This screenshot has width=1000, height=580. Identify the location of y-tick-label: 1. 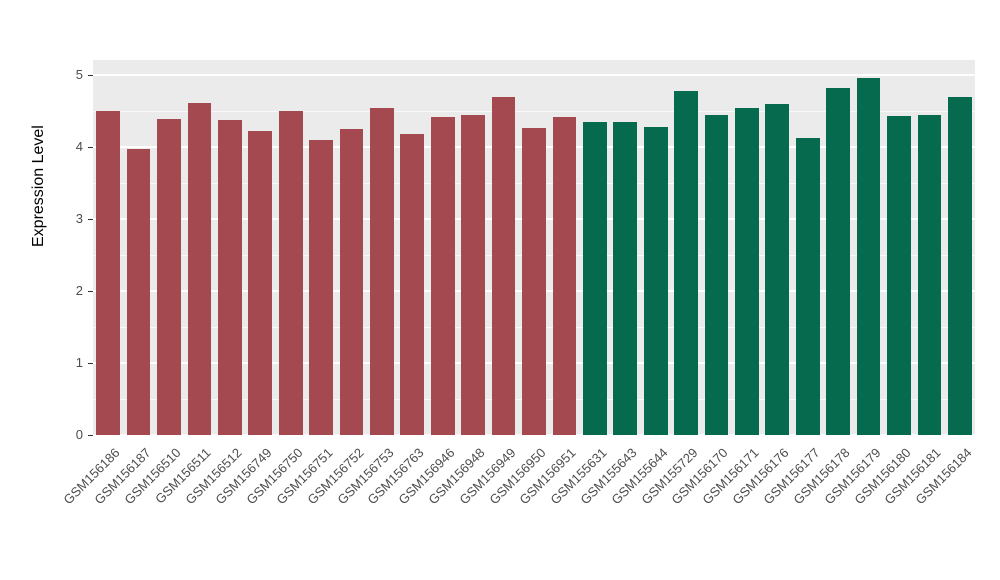
(79, 362).